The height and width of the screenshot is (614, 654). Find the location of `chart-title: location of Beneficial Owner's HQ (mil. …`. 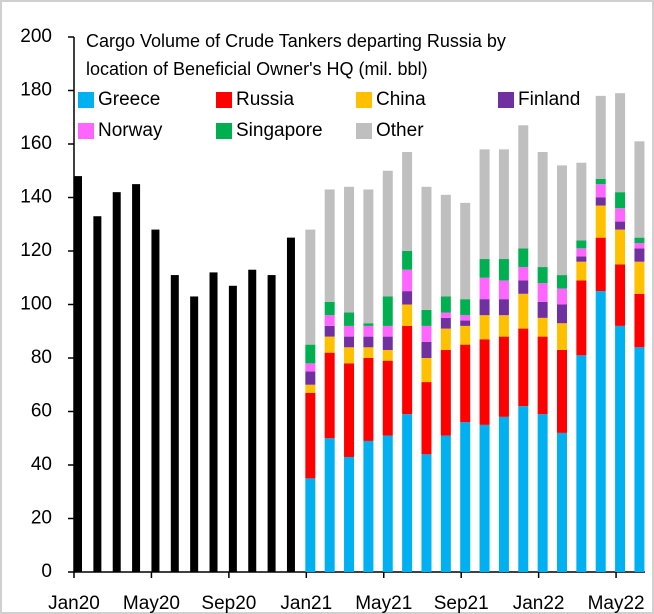

chart-title: location of Beneficial Owner's HQ (mil. … is located at coordinates (257, 69).